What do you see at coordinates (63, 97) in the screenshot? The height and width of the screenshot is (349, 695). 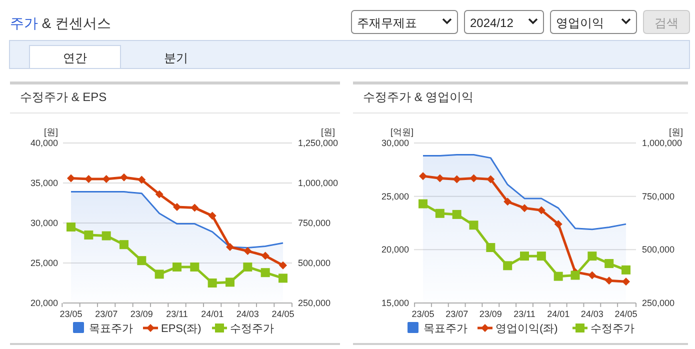 I see `chart-title: 수정주가 & EPS` at bounding box center [63, 97].